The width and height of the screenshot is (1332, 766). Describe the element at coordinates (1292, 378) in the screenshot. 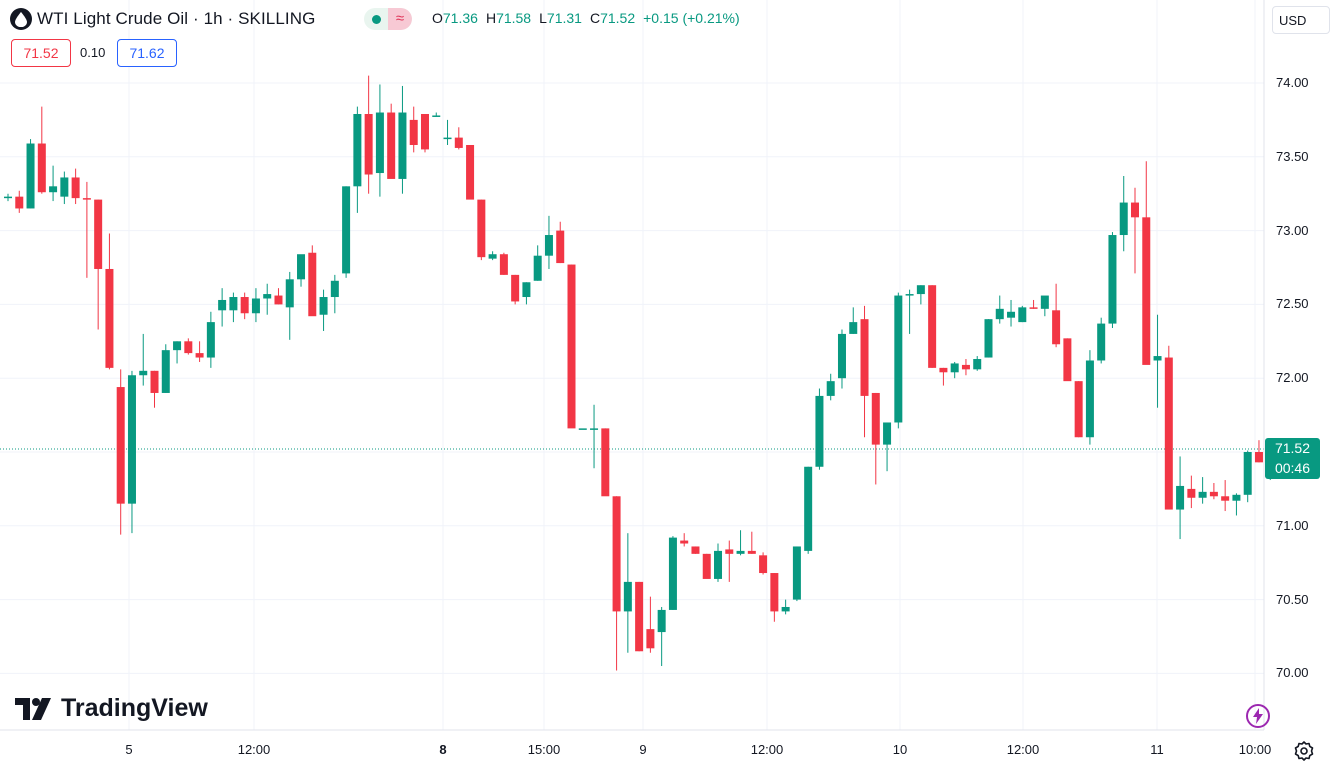

I see `price-tick-label: 72.00` at that location.